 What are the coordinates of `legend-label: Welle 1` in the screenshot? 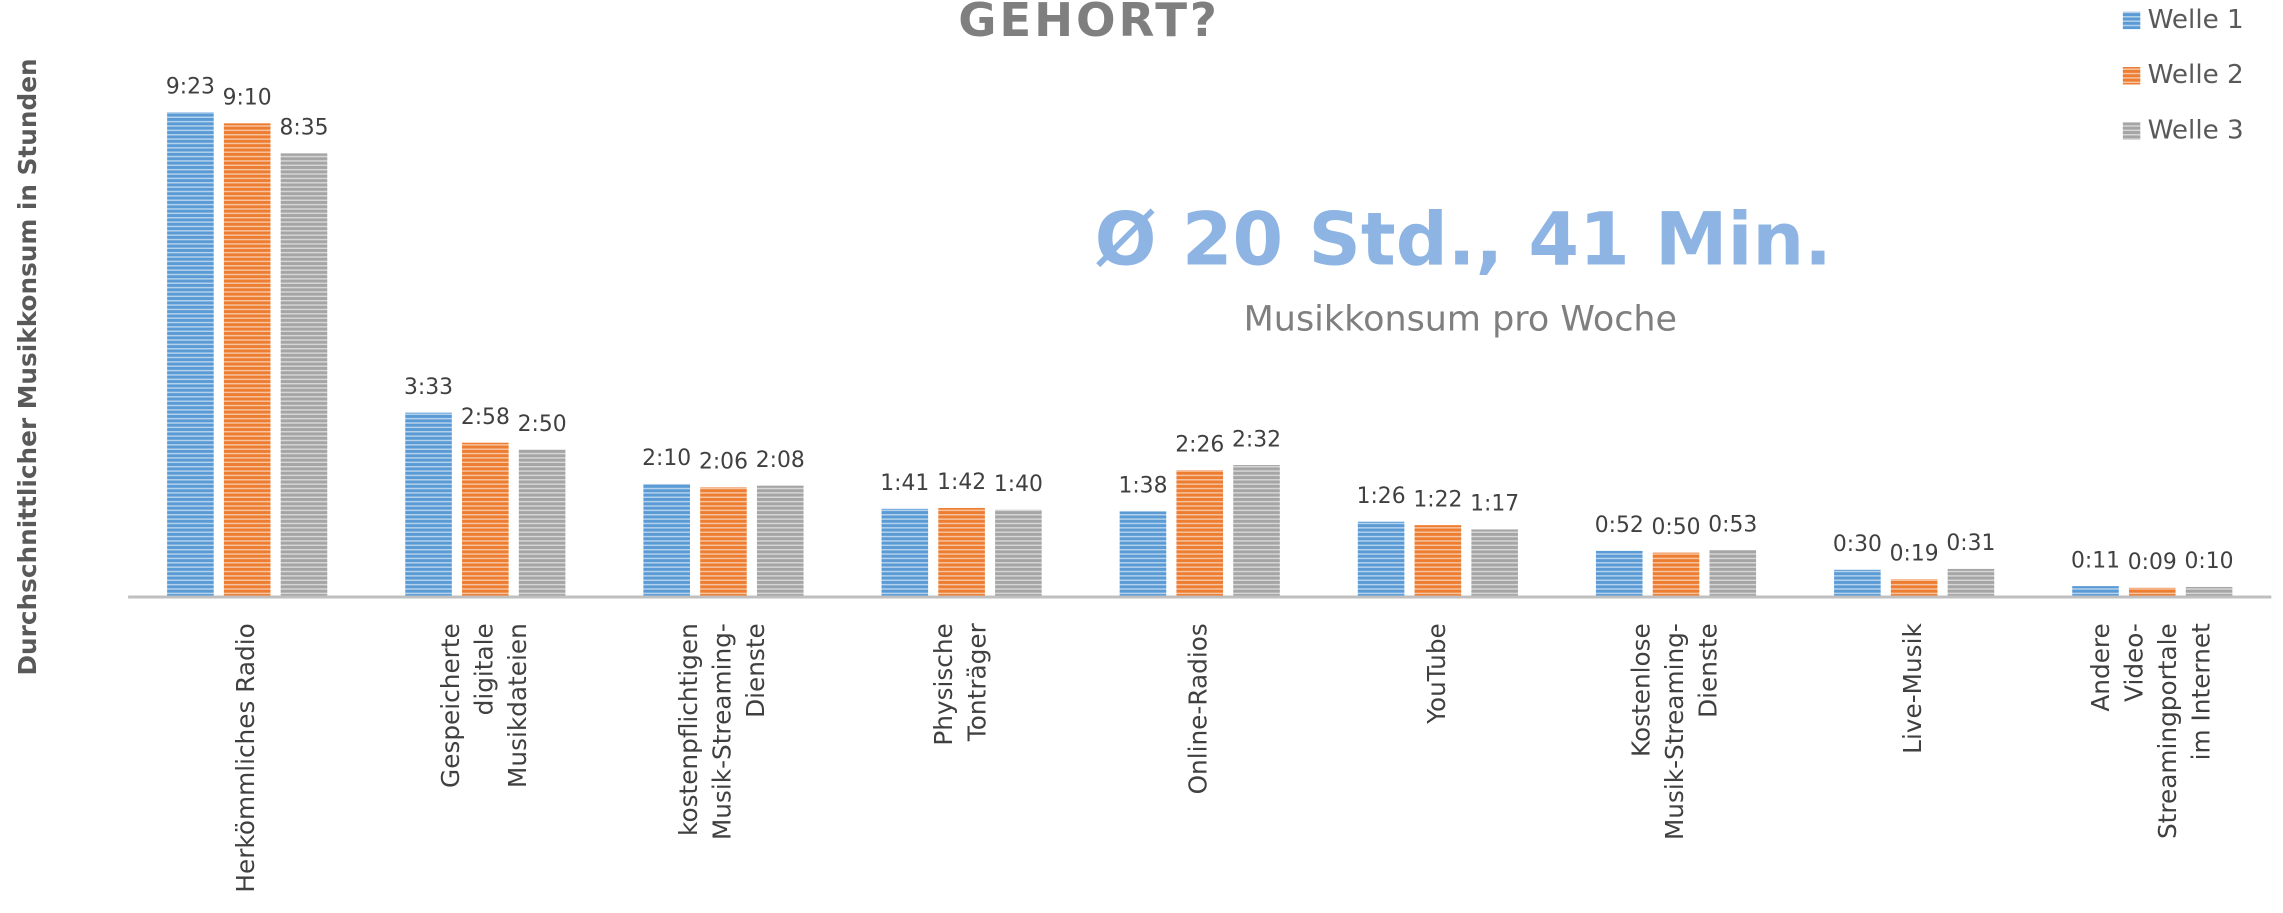 It's located at (2196, 20).